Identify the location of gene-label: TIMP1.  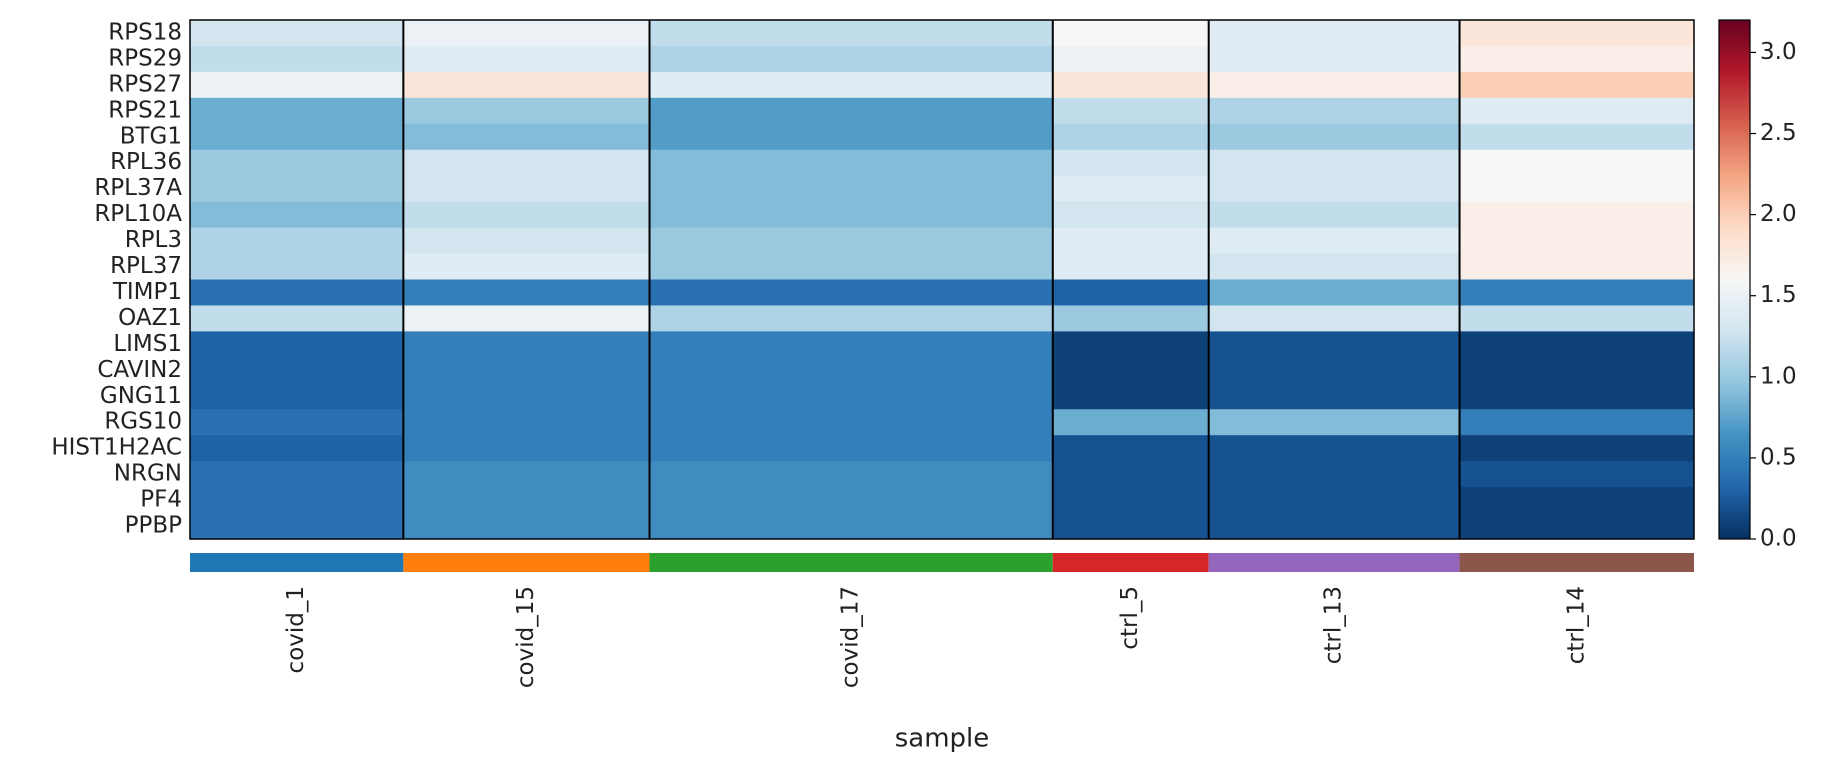
(147, 292).